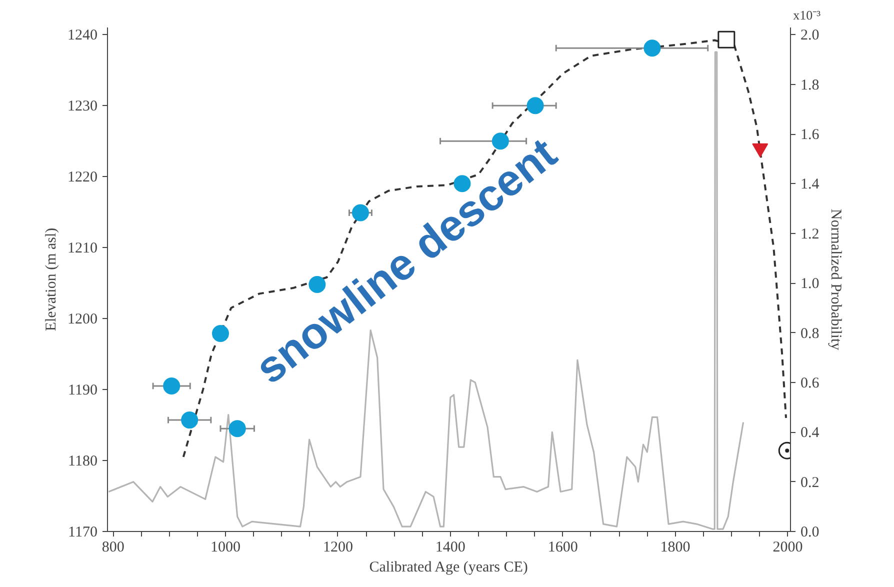 This screenshot has height=587, width=894. I want to click on x-tick-label: 800, so click(113, 548).